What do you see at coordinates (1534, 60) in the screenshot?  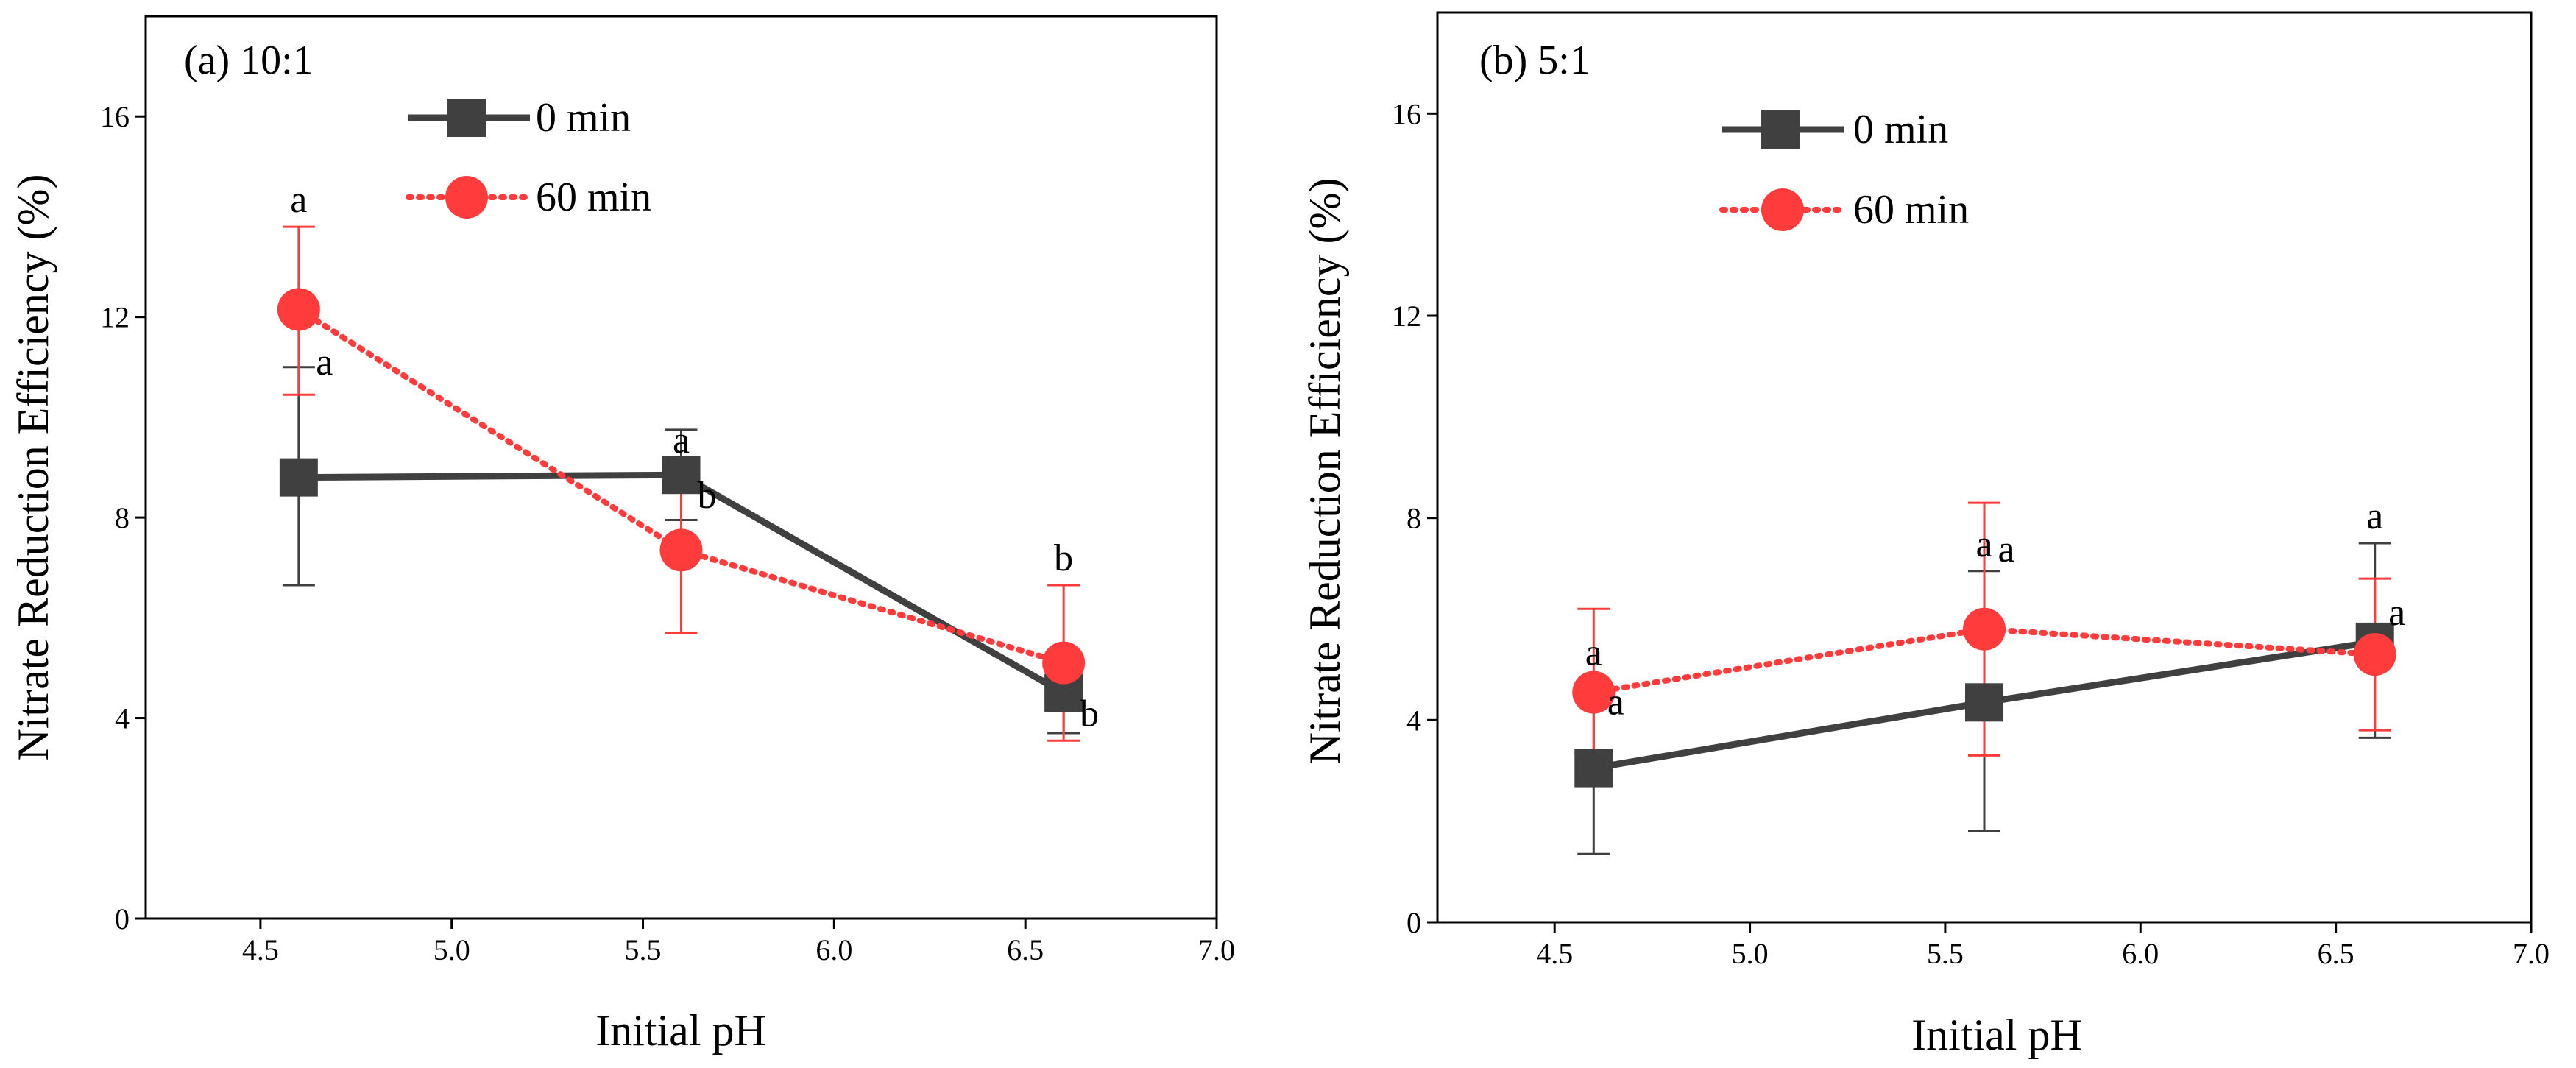 I see `panel-title: (b) 5:1` at bounding box center [1534, 60].